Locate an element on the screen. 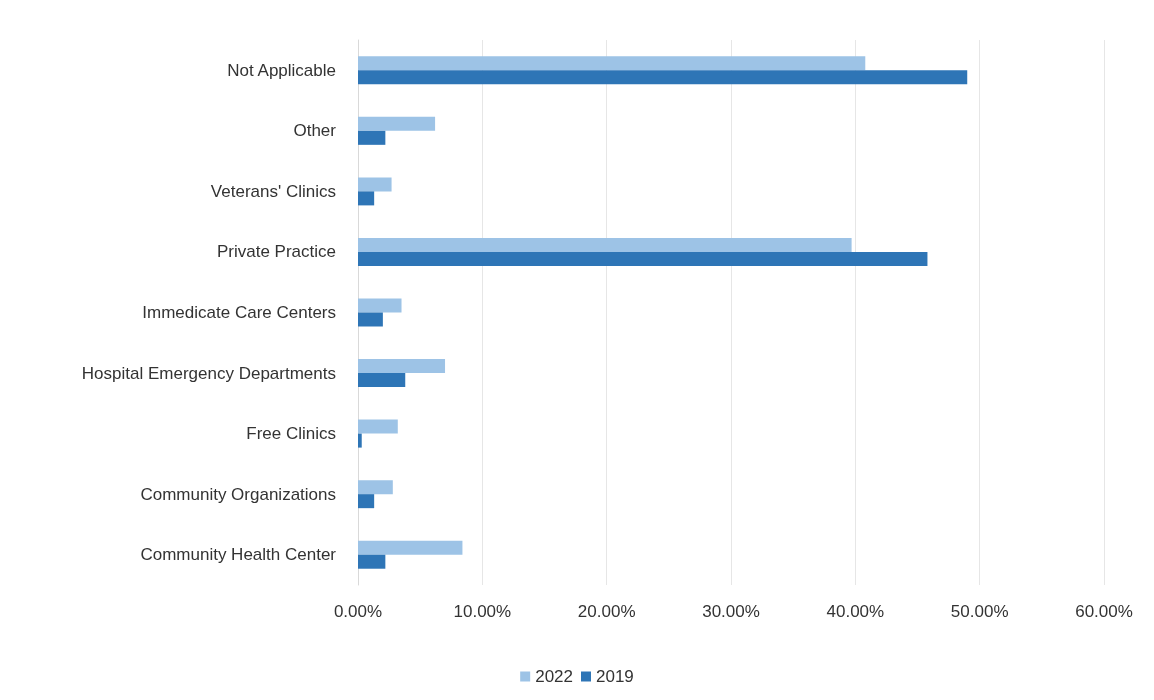 This screenshot has width=1154, height=700. x-tick-label: 40.00% is located at coordinates (855, 611).